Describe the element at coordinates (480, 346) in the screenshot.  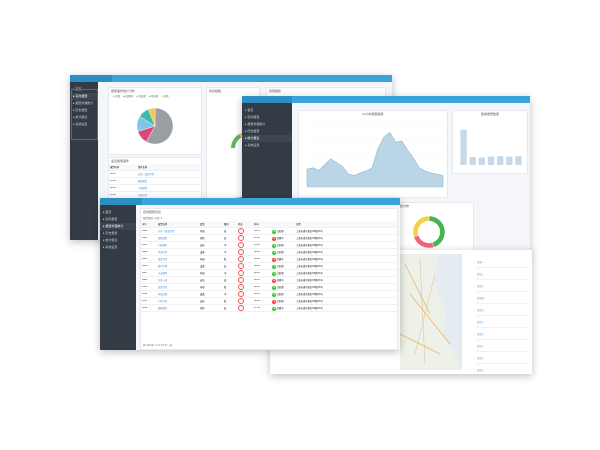
I see `device-name: 仓库八` at that location.